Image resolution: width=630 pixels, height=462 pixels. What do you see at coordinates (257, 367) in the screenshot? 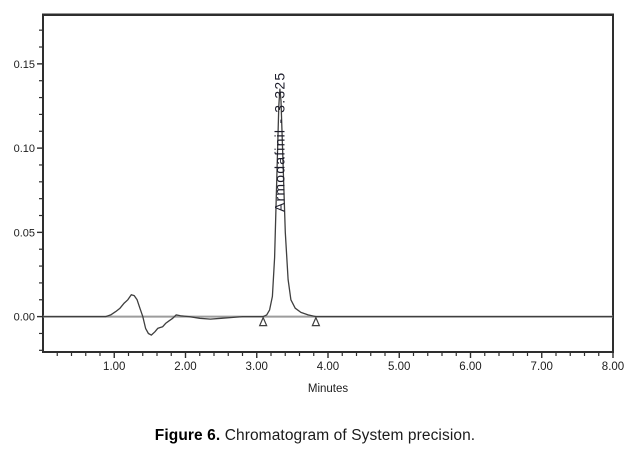
I see `x-axis-tick-label: 3.00` at bounding box center [257, 367].